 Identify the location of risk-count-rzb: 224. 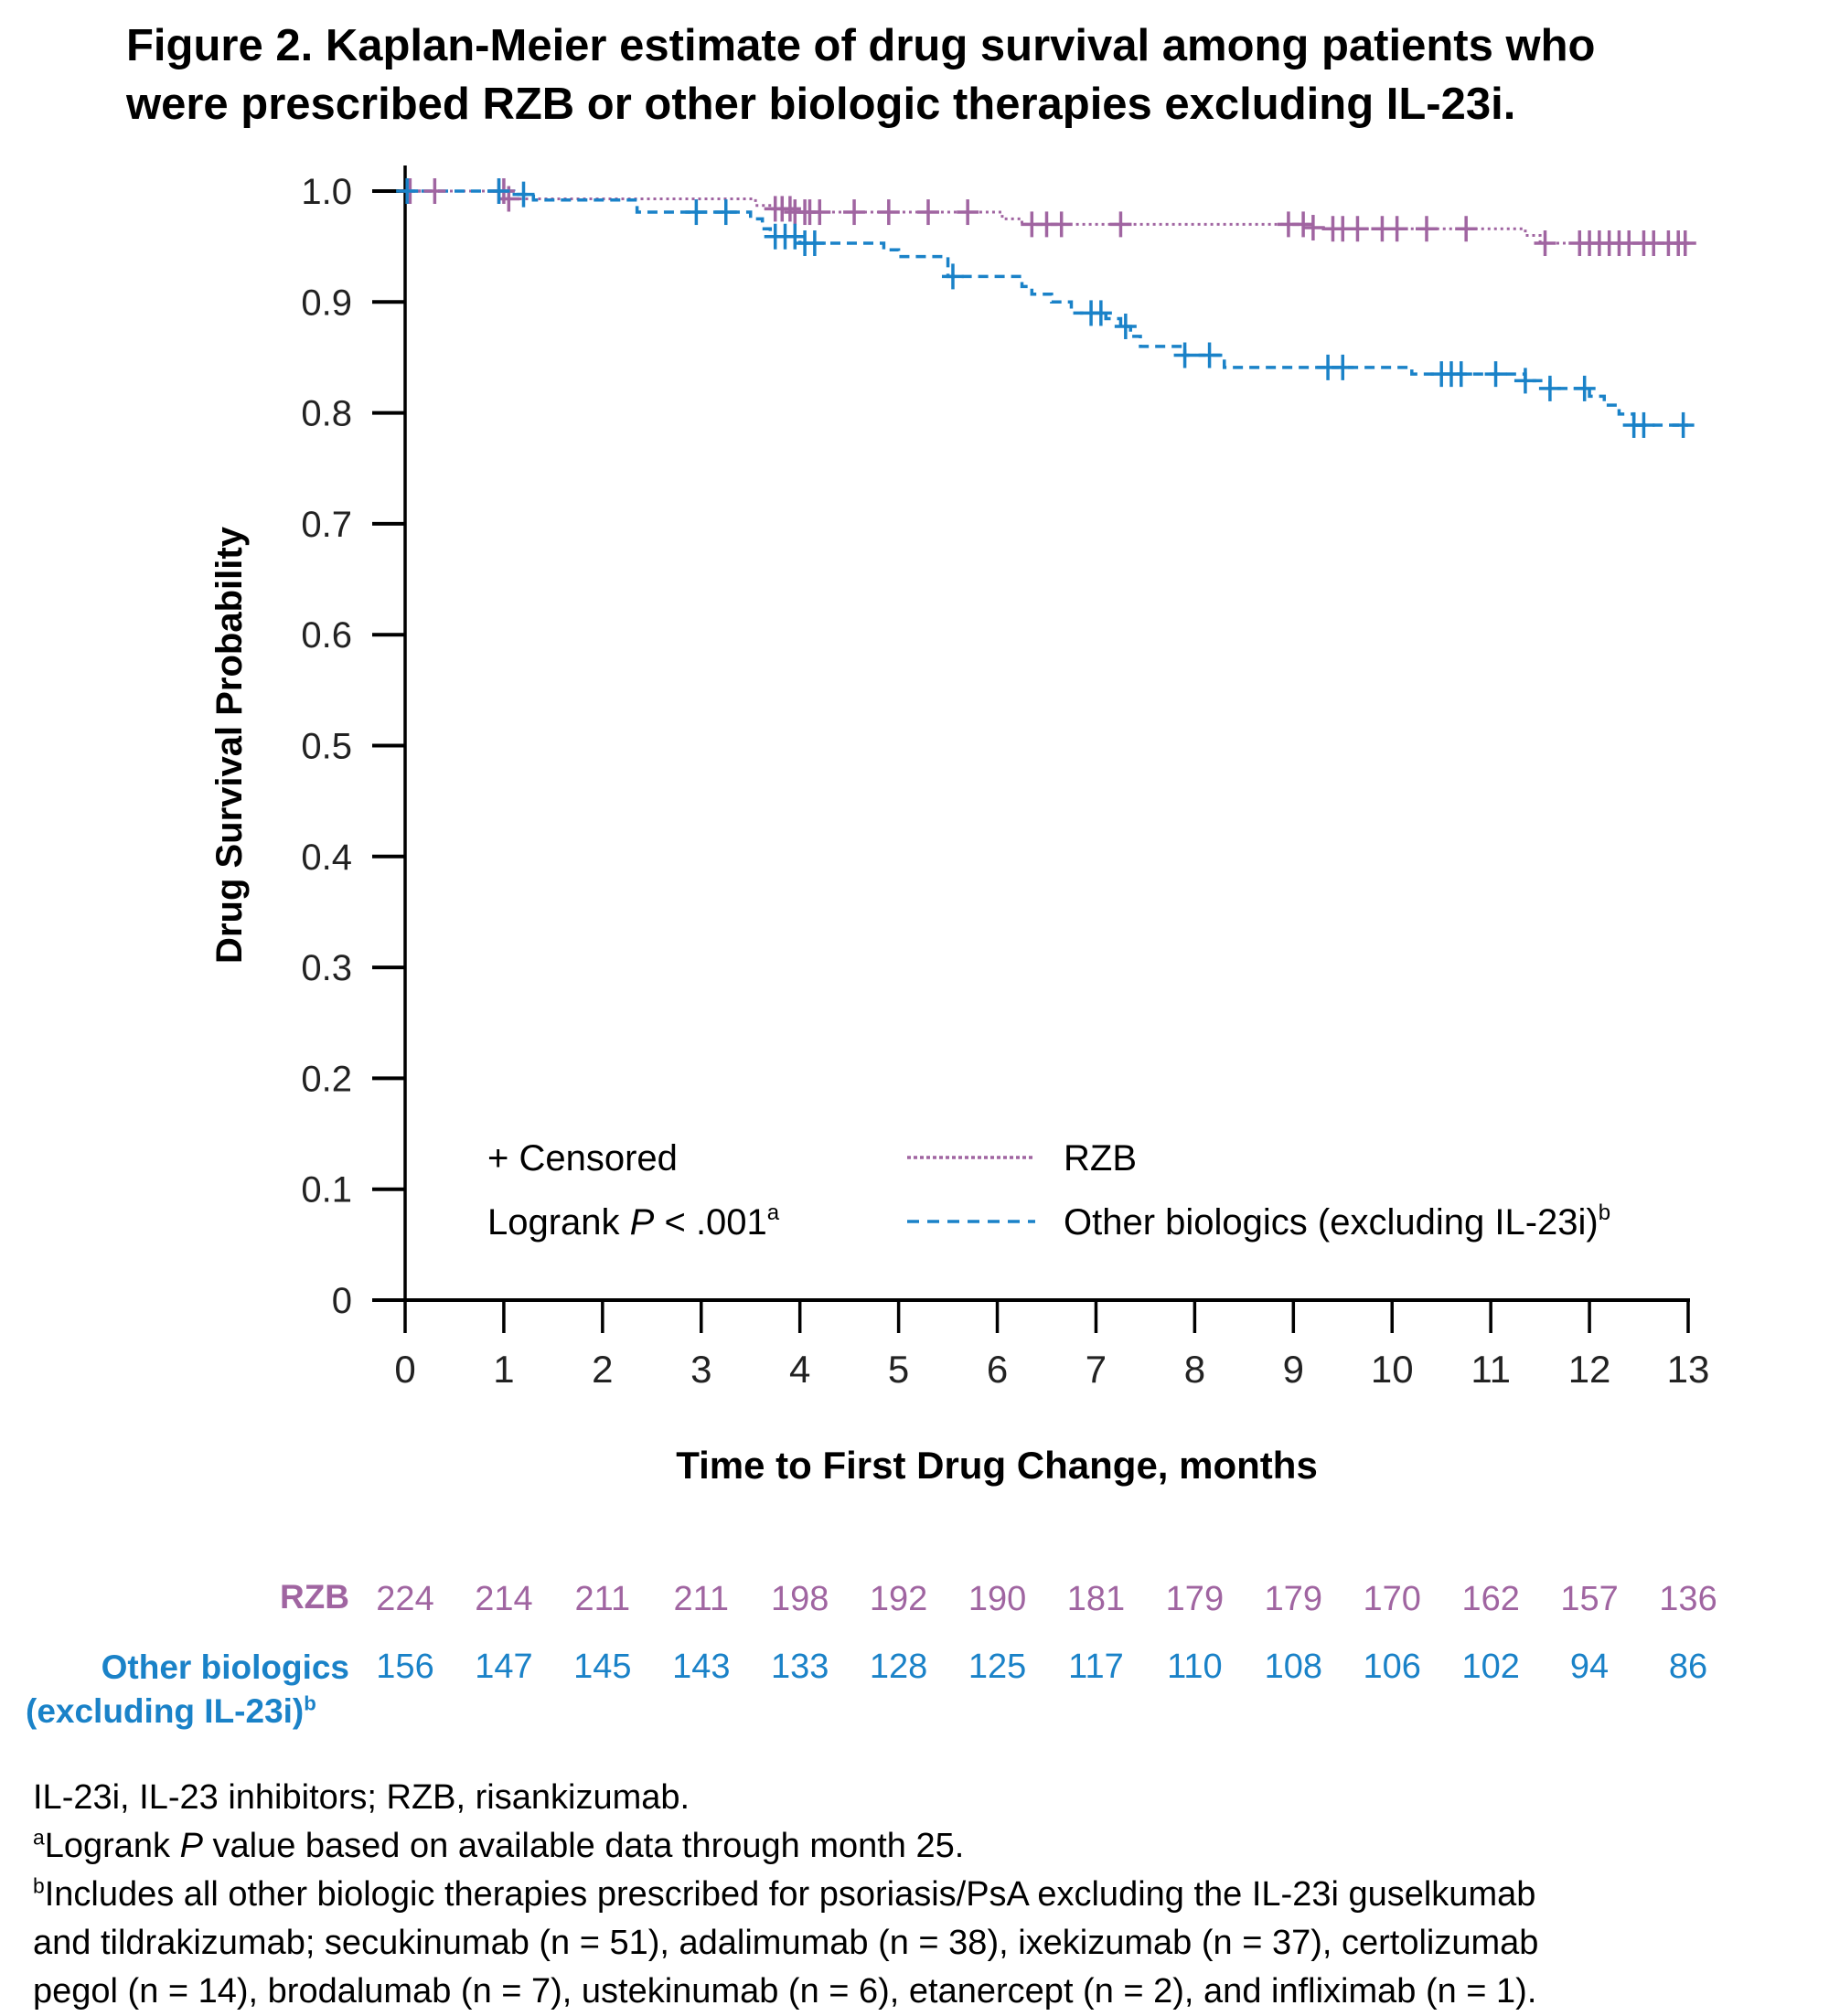
(405, 1599).